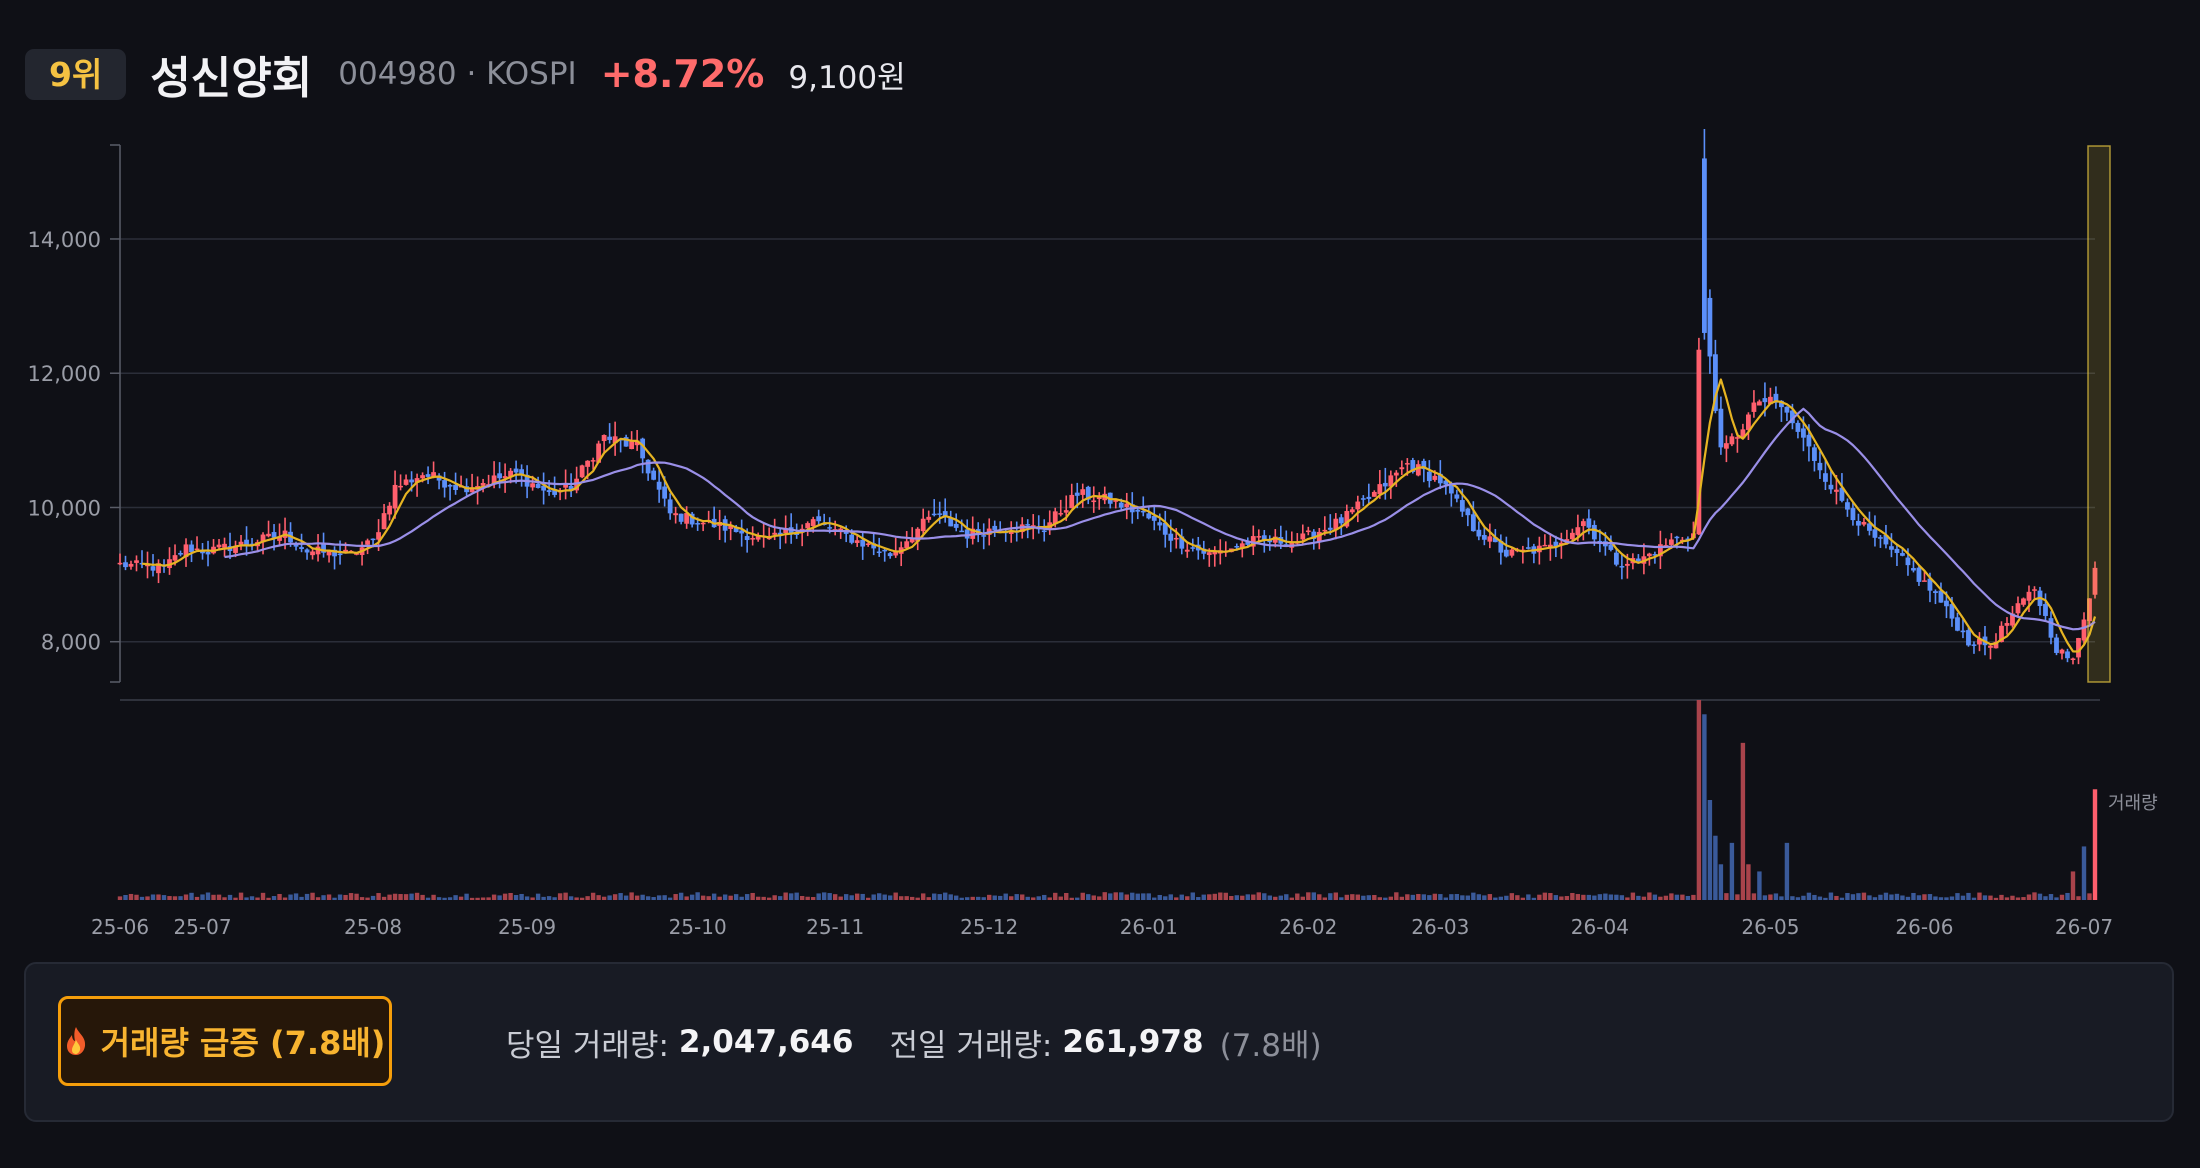 The height and width of the screenshot is (1168, 2200). Describe the element at coordinates (2099, 414) in the screenshot. I see `latest-candle-highlight` at that location.